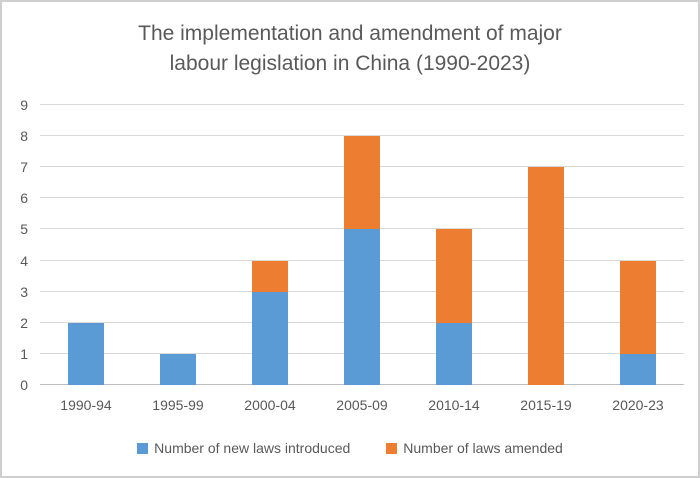  What do you see at coordinates (24, 385) in the screenshot?
I see `y-tick-label: 0` at bounding box center [24, 385].